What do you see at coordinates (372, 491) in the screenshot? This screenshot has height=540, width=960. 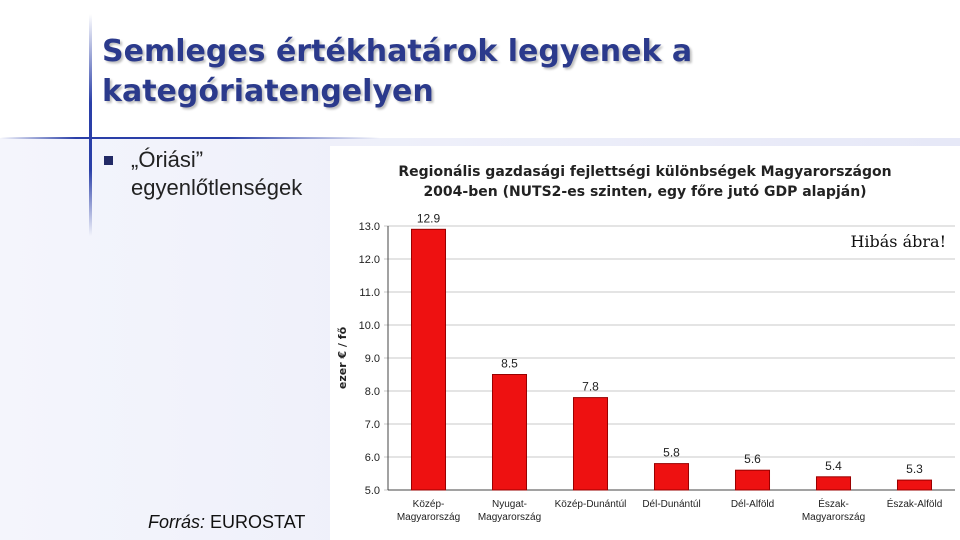 I see `y-tick-label-0: 5.0` at bounding box center [372, 491].